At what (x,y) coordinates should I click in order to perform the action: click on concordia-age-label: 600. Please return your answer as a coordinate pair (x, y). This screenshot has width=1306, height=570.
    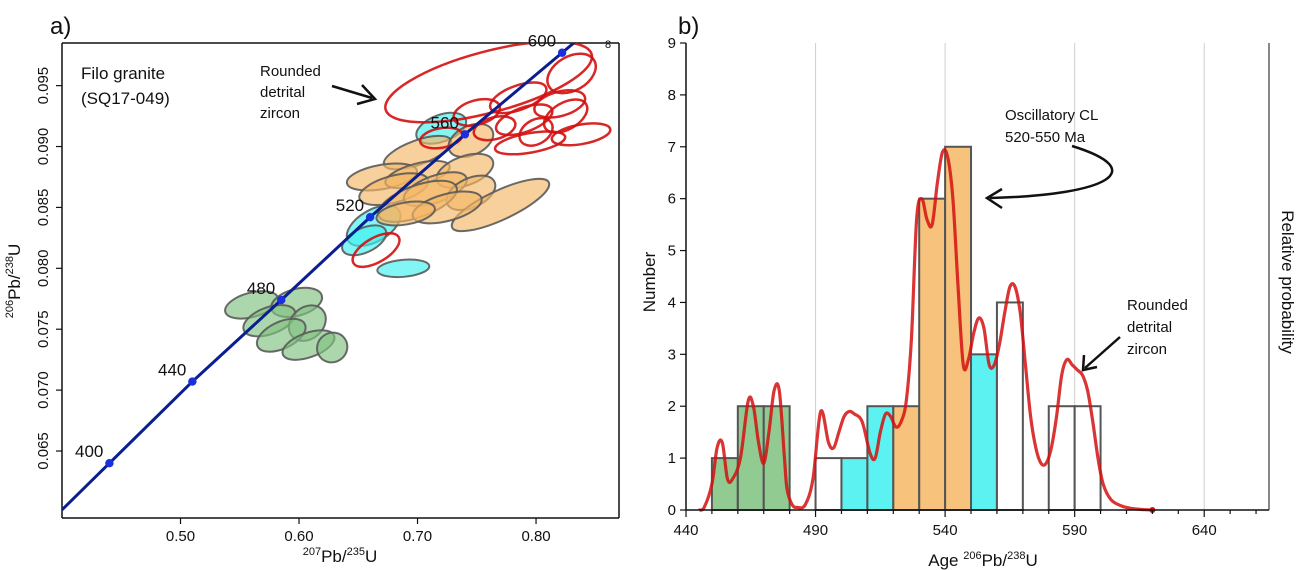
    Looking at the image, I should click on (542, 41).